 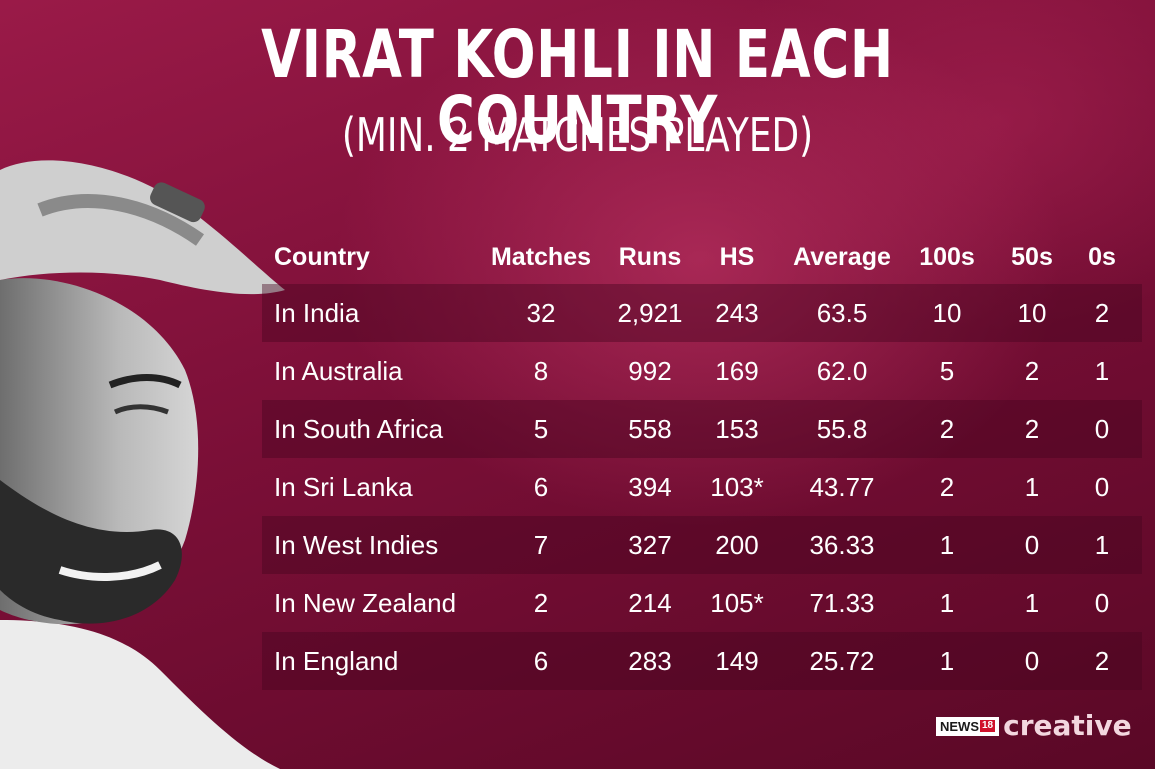 What do you see at coordinates (541, 371) in the screenshot?
I see `cell-matches: 8` at bounding box center [541, 371].